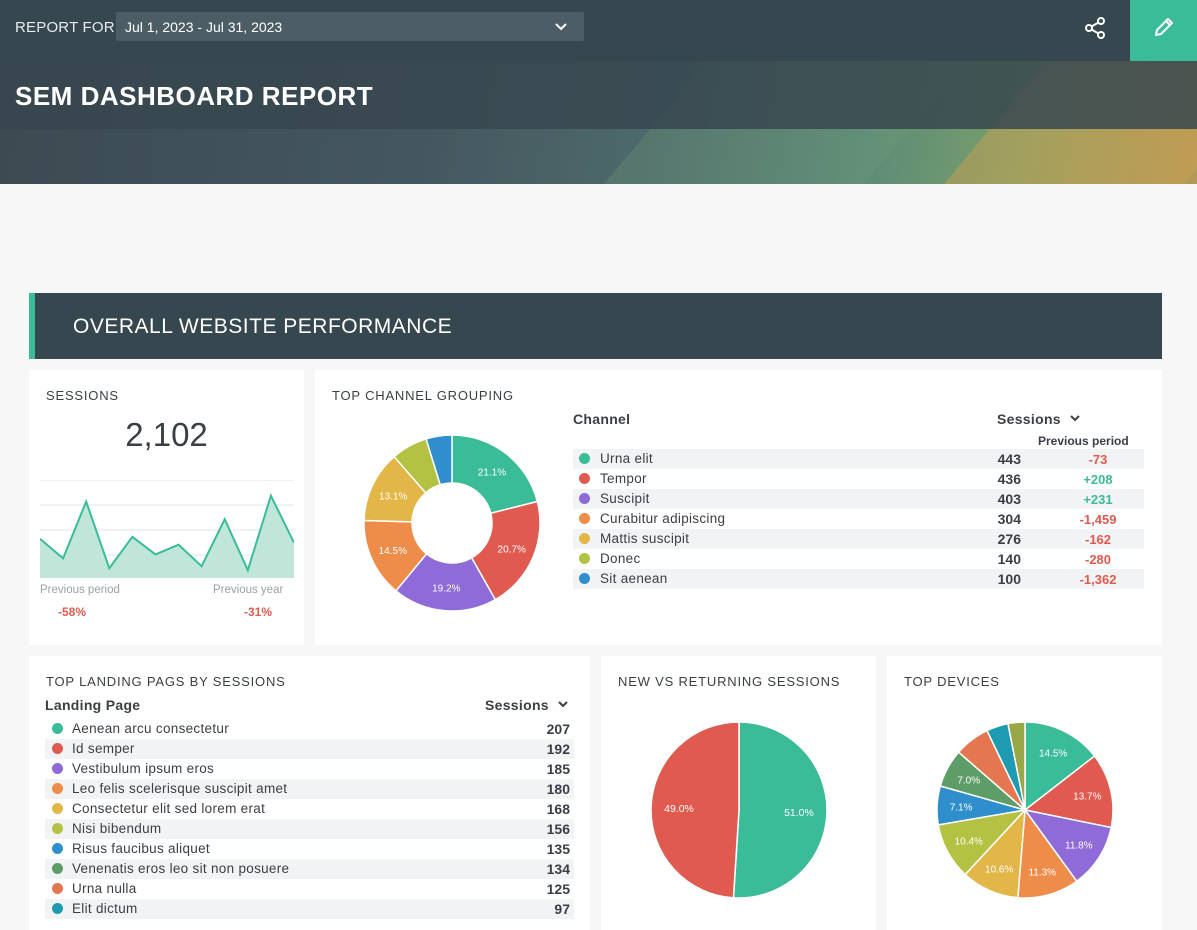 The height and width of the screenshot is (930, 1197). Describe the element at coordinates (558, 809) in the screenshot. I see `landing-page-sessions: 168` at that location.